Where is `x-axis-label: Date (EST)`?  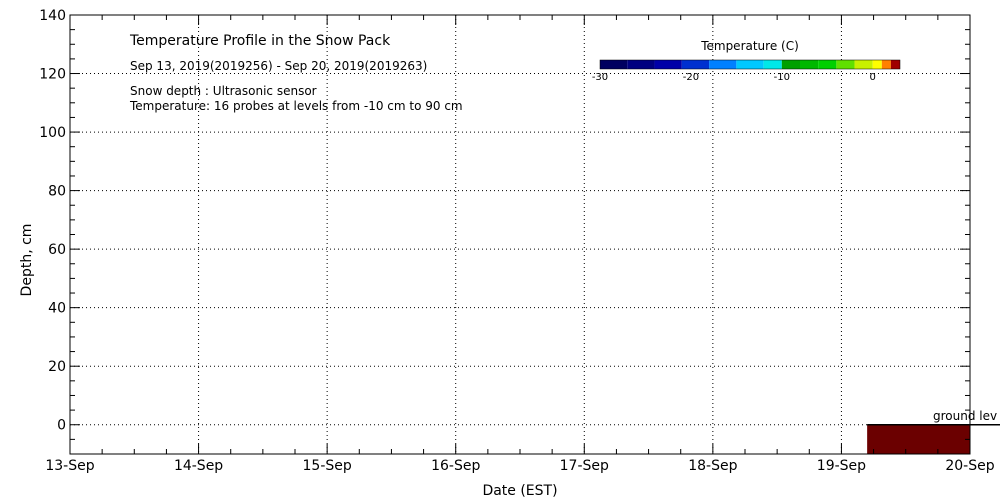 x-axis-label: Date (EST) is located at coordinates (519, 491).